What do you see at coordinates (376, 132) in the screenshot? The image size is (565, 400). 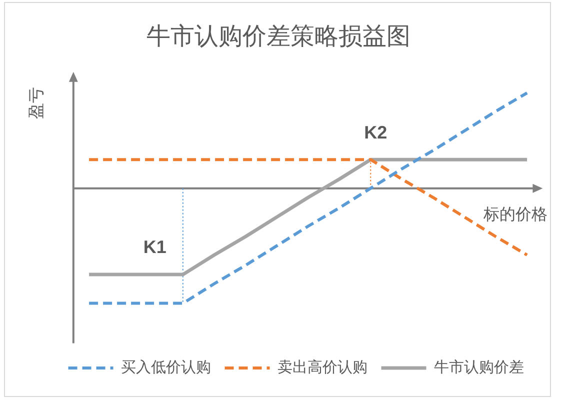 I see `annotation: K2` at bounding box center [376, 132].